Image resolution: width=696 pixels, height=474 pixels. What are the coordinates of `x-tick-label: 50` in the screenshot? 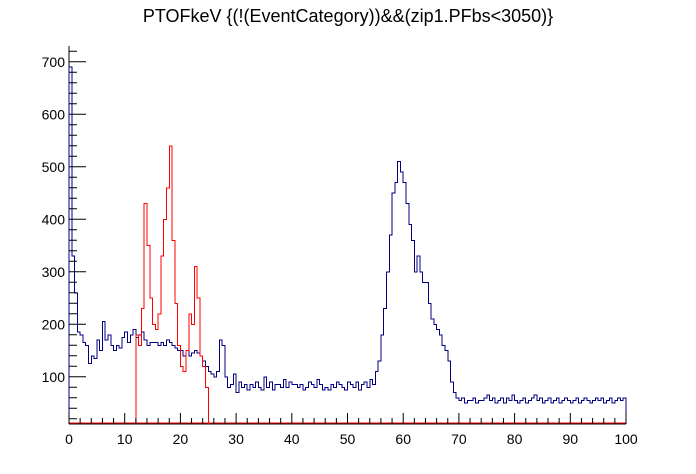 It's located at (348, 439).